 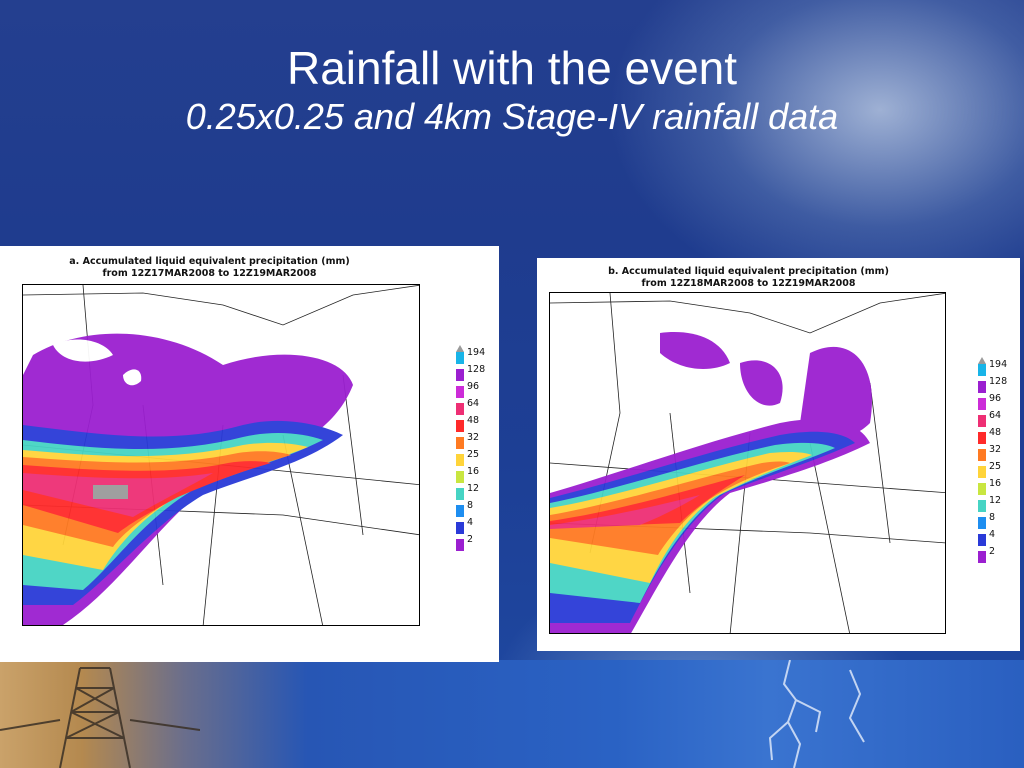 I want to click on panel-a-heading-line2: from 12Z17MAR2008 to 12Z19MAR2008, so click(x=209, y=273).